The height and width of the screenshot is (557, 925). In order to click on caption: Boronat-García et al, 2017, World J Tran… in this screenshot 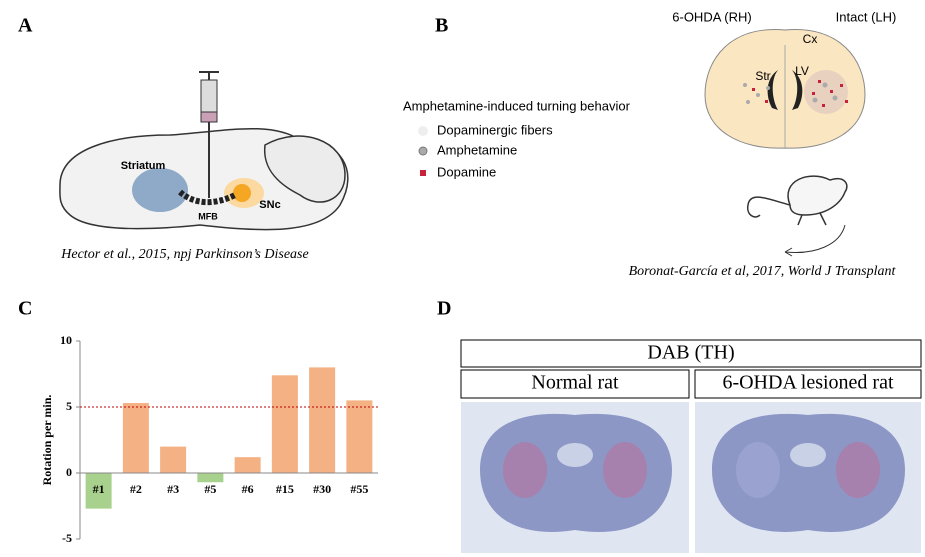, I will do `click(763, 271)`.